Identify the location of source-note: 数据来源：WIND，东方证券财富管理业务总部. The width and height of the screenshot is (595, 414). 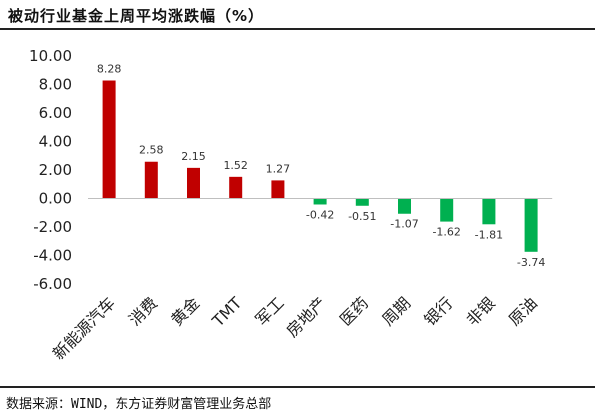
(139, 404).